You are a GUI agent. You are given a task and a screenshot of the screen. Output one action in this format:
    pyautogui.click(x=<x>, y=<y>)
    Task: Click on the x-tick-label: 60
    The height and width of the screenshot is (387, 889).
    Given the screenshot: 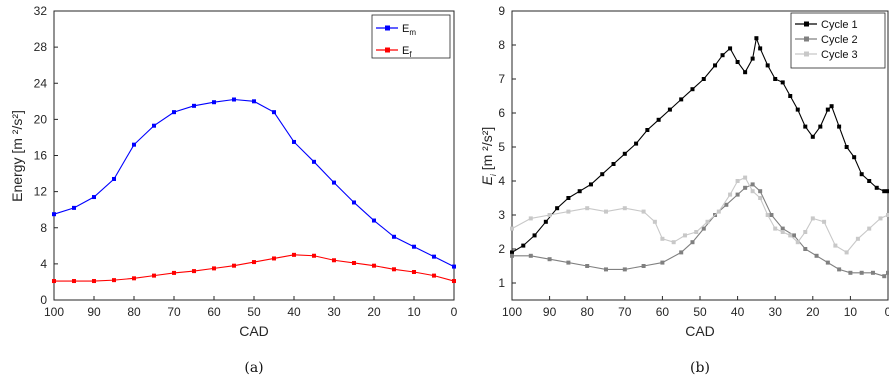 What is the action you would take?
    pyautogui.click(x=663, y=312)
    